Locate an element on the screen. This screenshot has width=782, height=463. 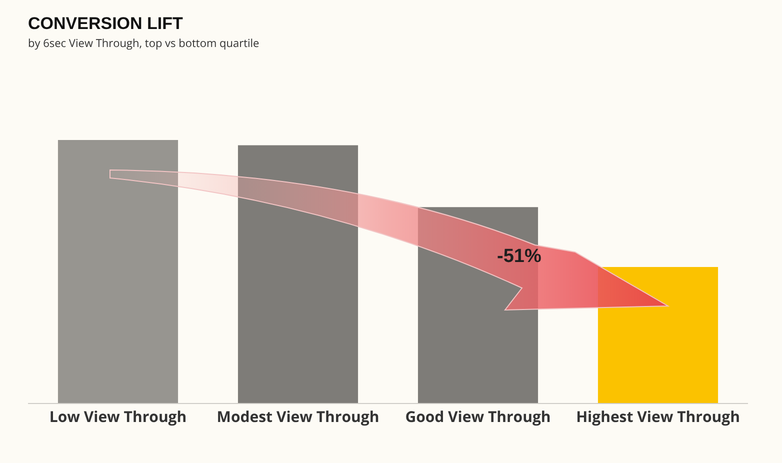
x-tick-label: Modest View Through is located at coordinates (298, 417).